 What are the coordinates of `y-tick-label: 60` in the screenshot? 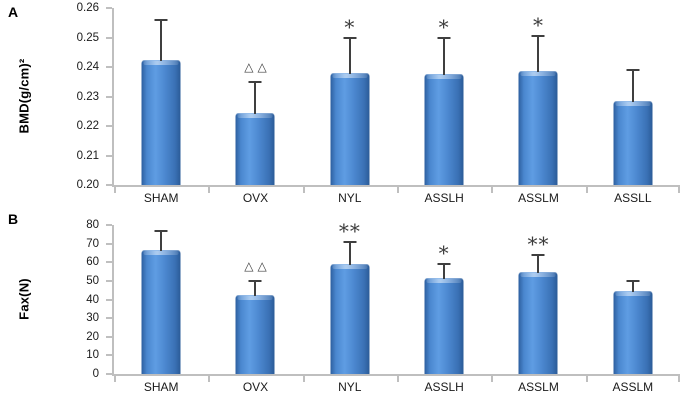 It's located at (92, 262).